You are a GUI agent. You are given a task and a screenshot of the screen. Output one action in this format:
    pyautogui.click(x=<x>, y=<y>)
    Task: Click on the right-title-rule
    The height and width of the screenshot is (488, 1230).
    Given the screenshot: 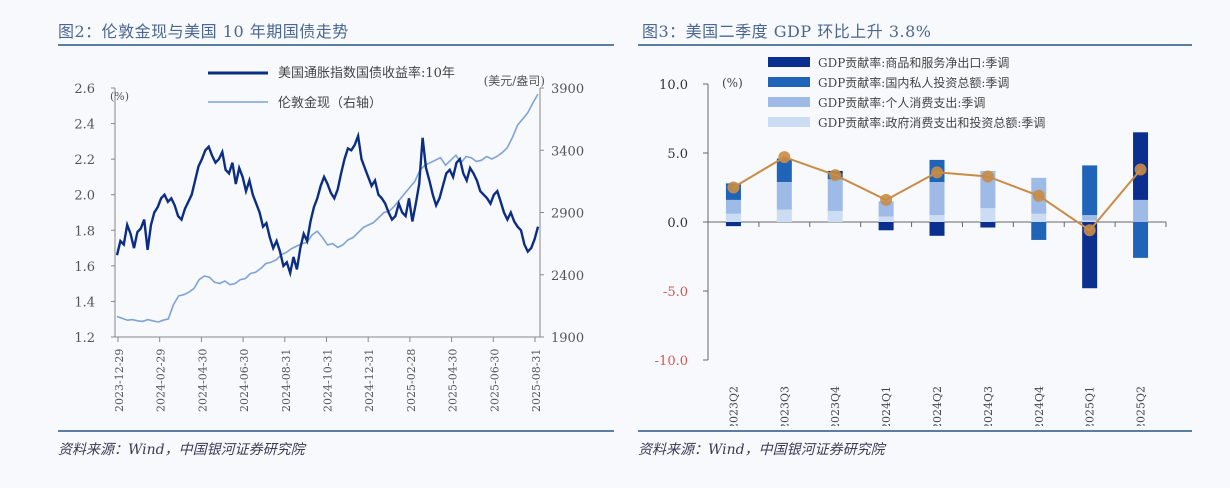 What is the action you would take?
    pyautogui.click(x=915, y=45)
    